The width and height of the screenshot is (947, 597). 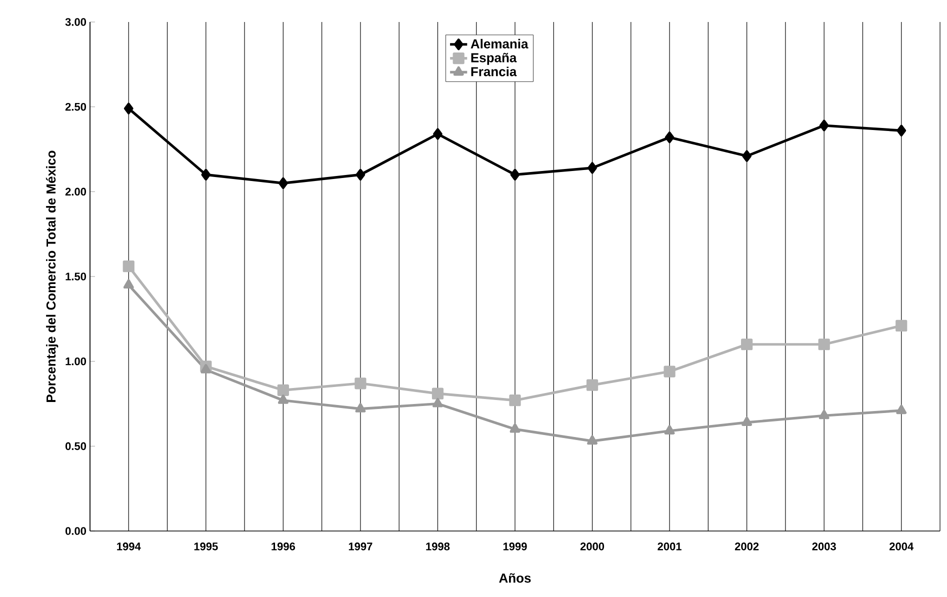 I want to click on x-tick-label: 2001, so click(x=670, y=546).